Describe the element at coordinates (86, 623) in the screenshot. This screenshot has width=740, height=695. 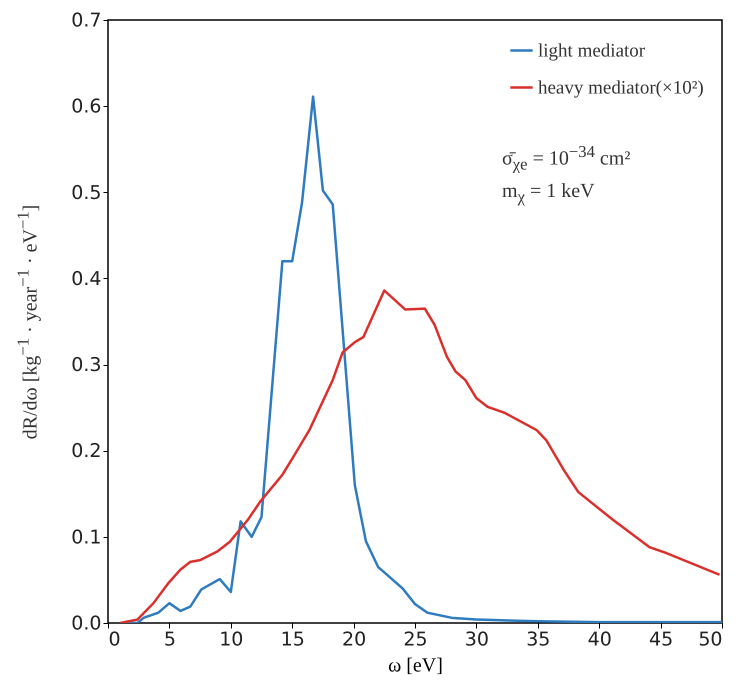
I see `y-tick-label: 0.0` at that location.